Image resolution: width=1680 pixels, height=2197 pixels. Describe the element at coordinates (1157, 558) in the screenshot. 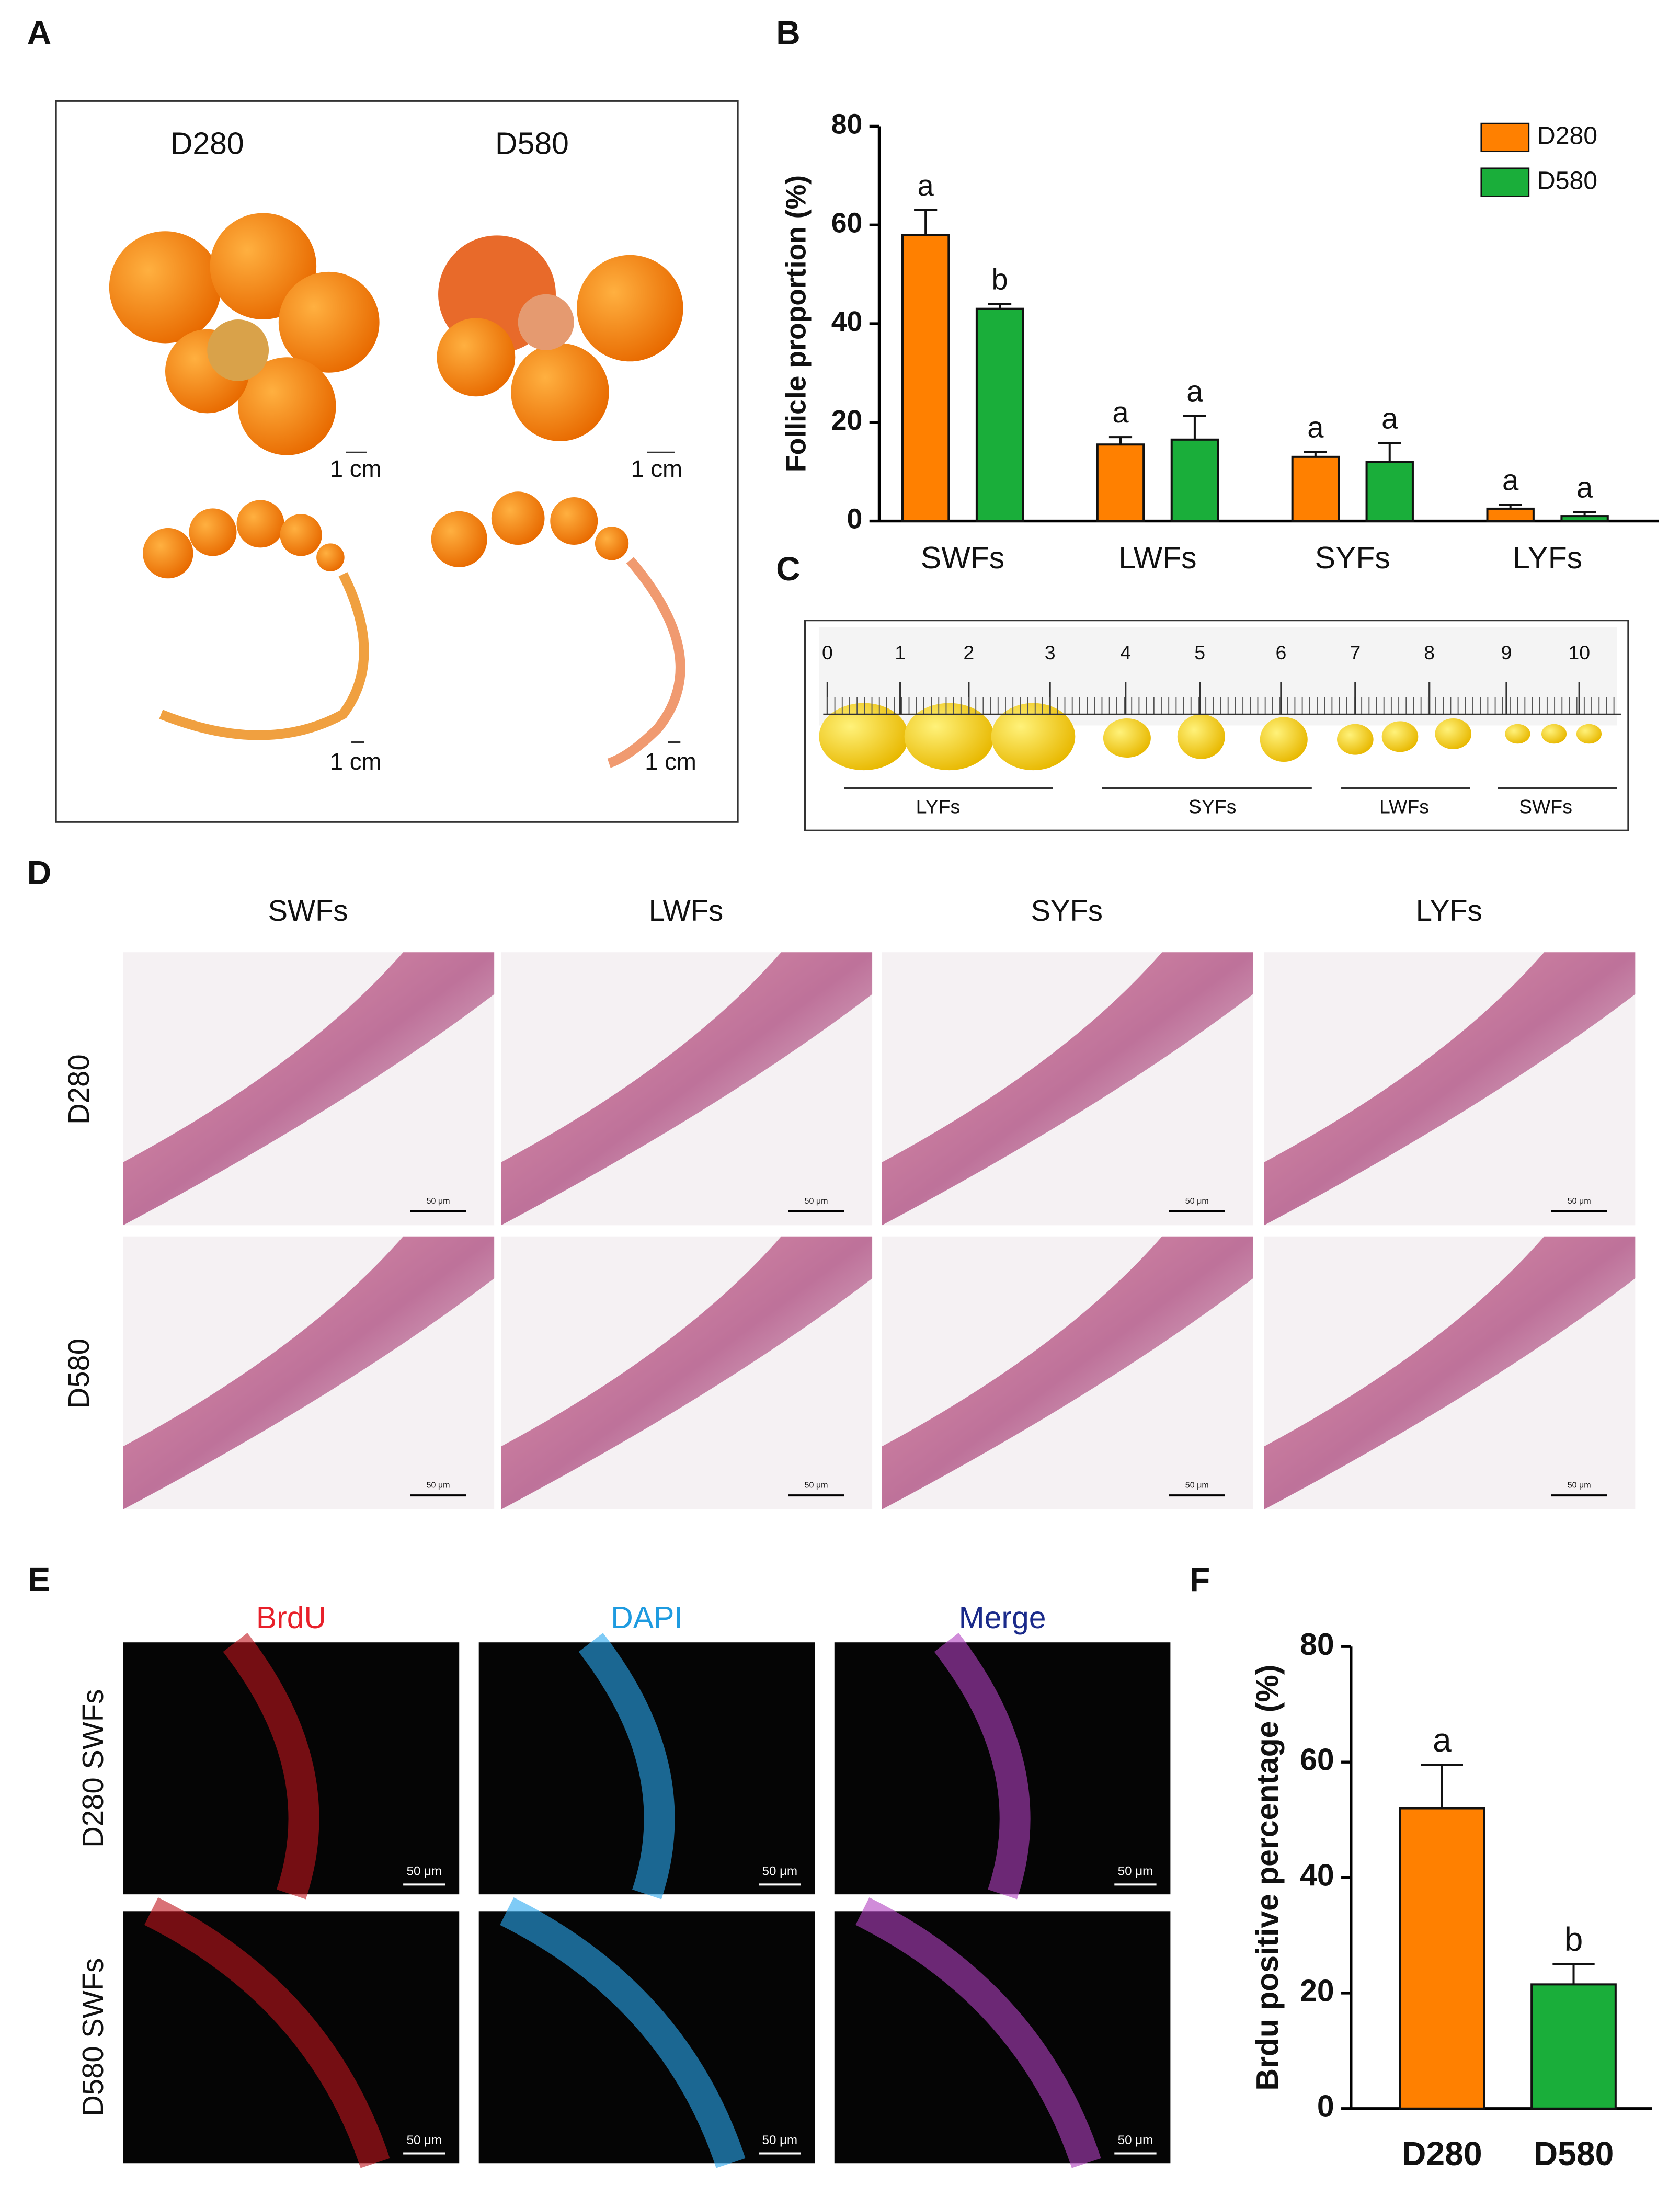

I see `x-tick-label: LWFs` at that location.